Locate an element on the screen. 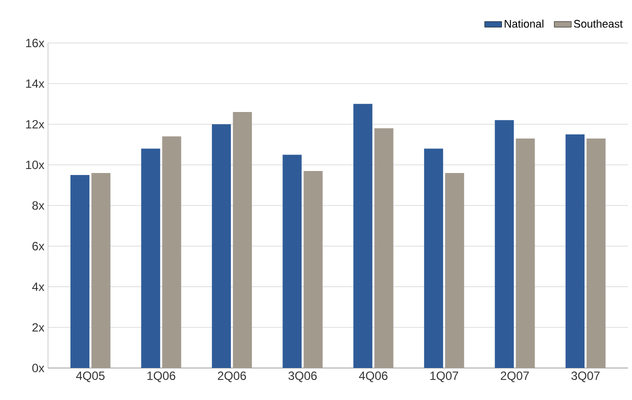 The width and height of the screenshot is (632, 400). x-tick-label: 1Q07 is located at coordinates (444, 377).